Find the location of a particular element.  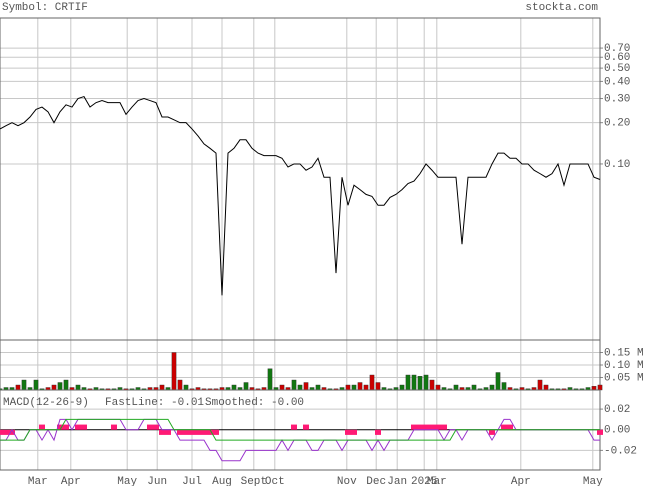

x-tick-label: Jul is located at coordinates (192, 481).